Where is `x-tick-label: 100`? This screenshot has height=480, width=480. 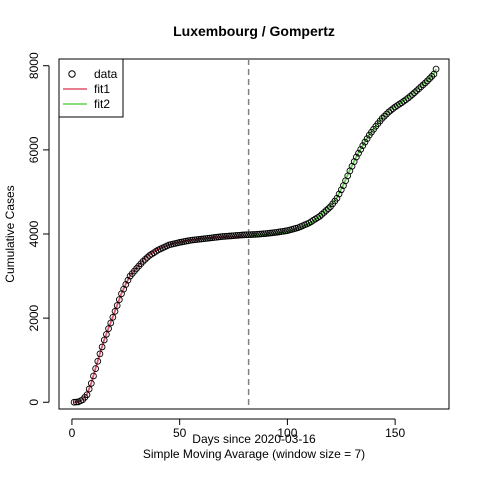
x-tick-label: 100 is located at coordinates (287, 433).